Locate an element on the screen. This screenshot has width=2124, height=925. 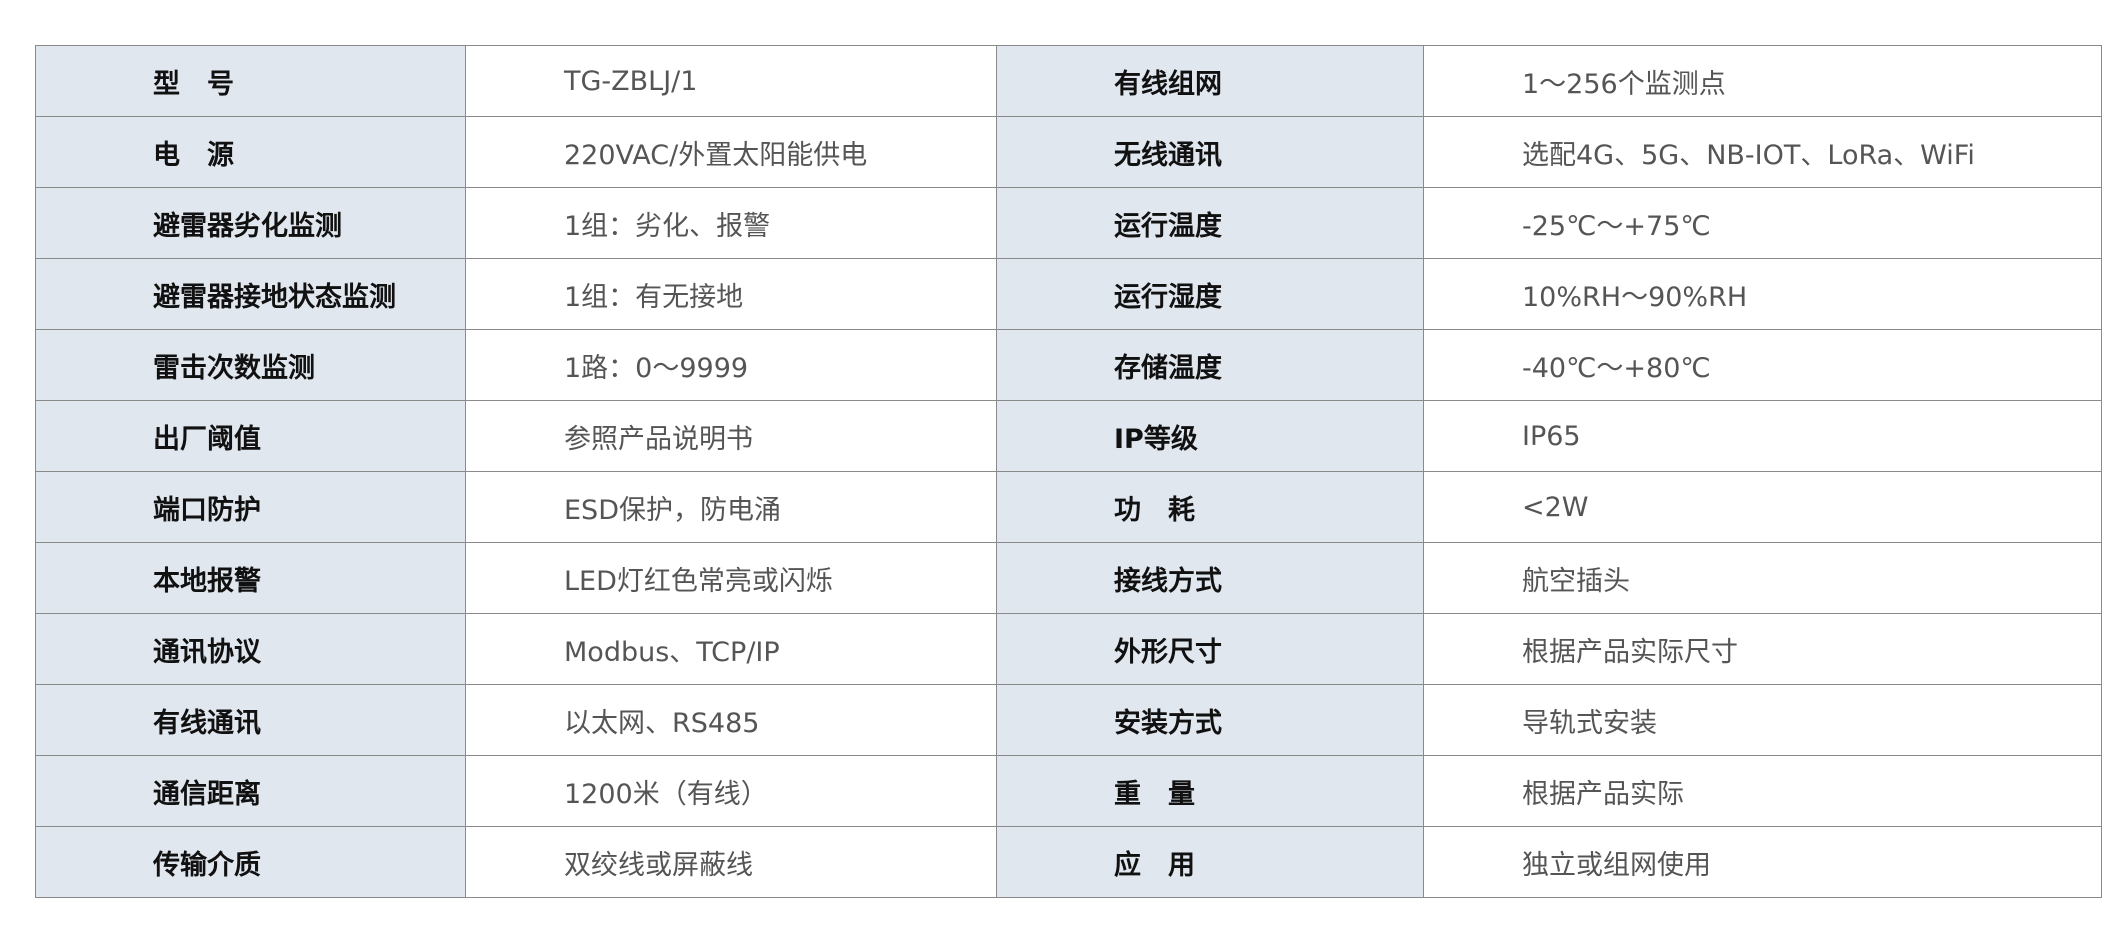
spec-value: 选配4G、5G、NB-IOT、LoRa、WiFi is located at coordinates (1762, 152).